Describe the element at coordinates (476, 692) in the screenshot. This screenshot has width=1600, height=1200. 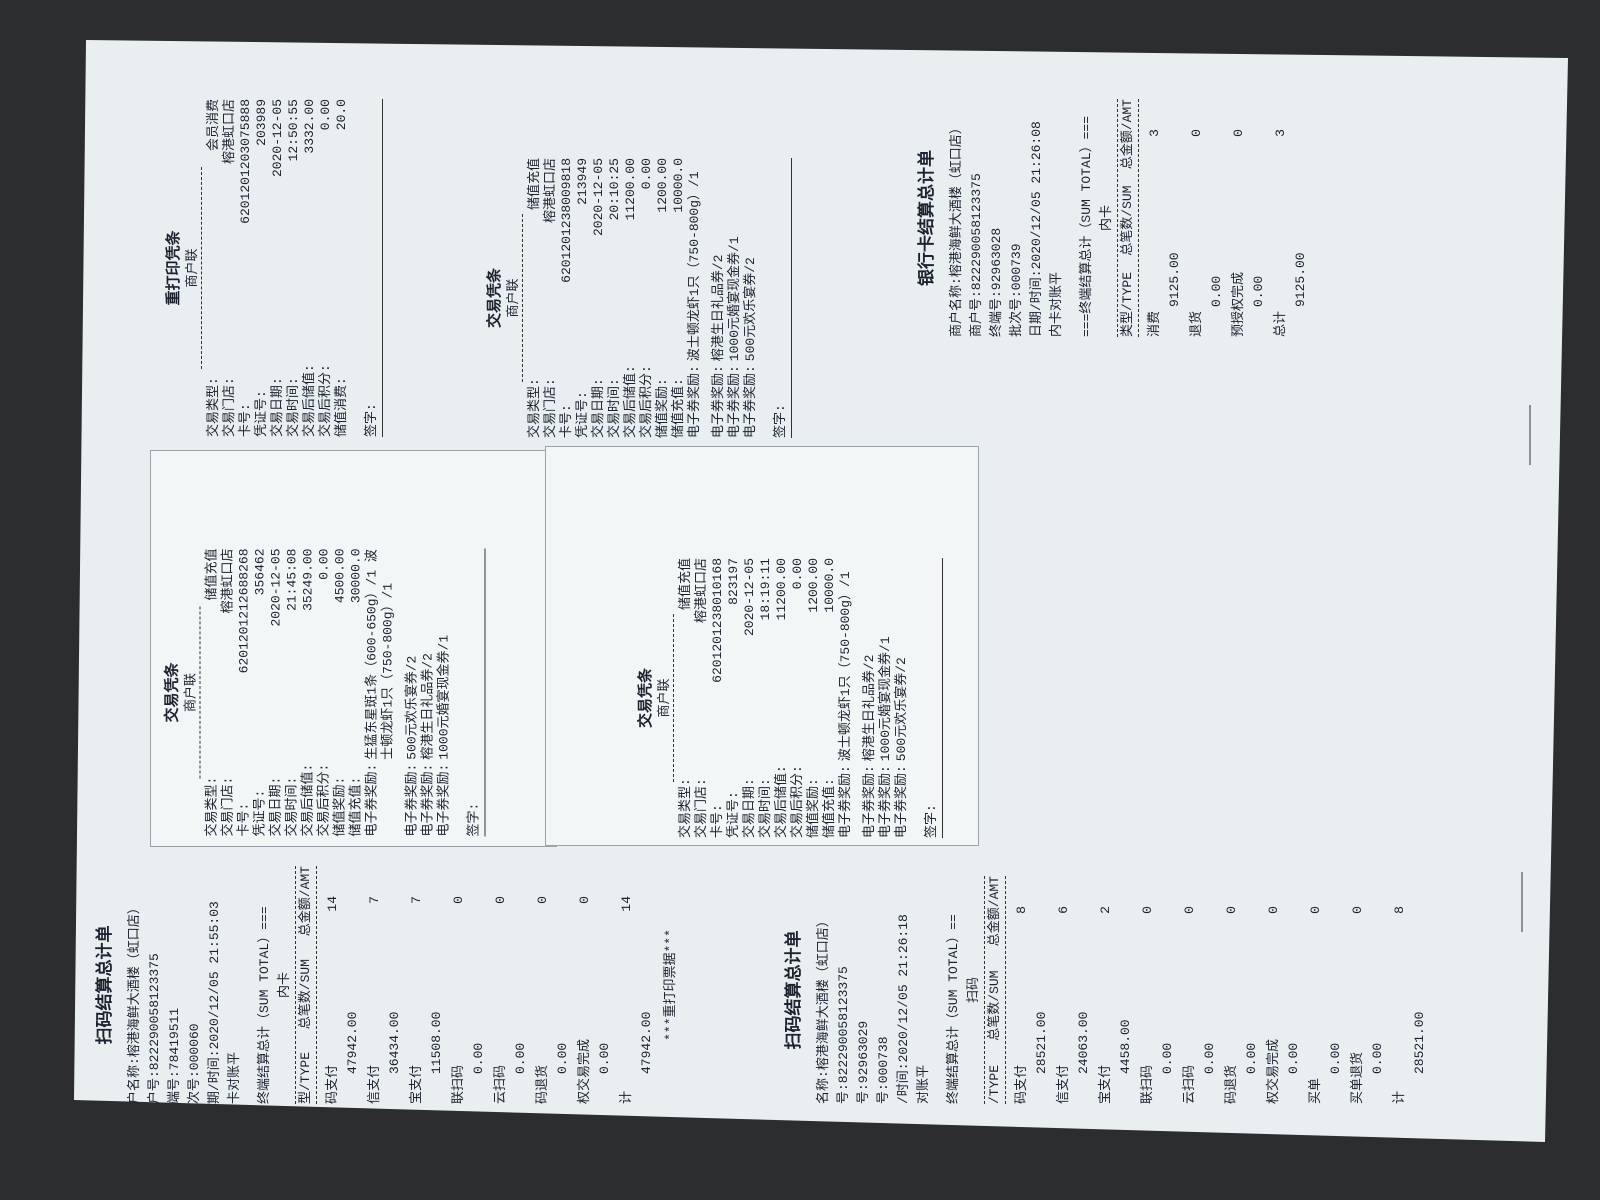
I see `signature-line: 签字:` at that location.